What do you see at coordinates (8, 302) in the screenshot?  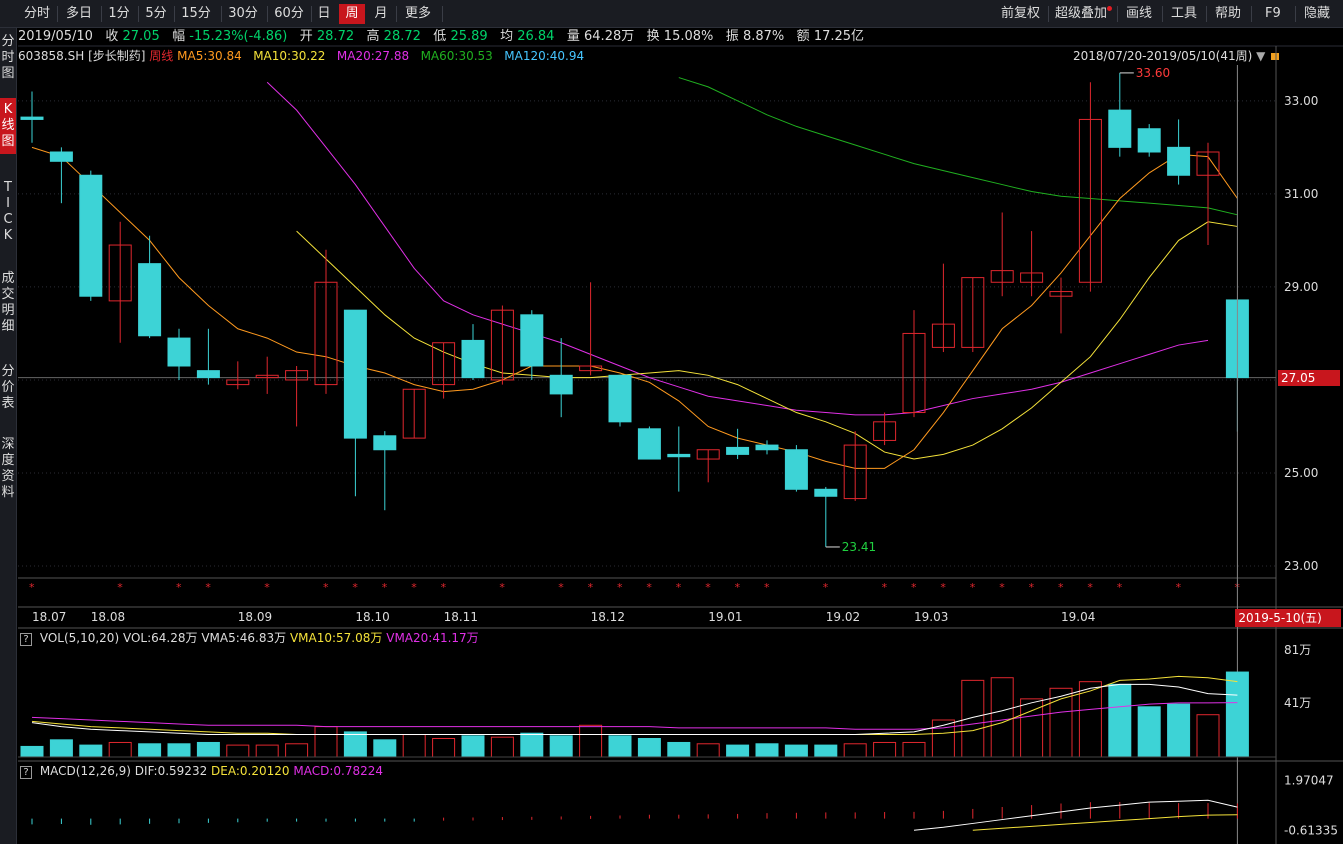 I see `side-tab-trades: 成 交 明 细` at bounding box center [8, 302].